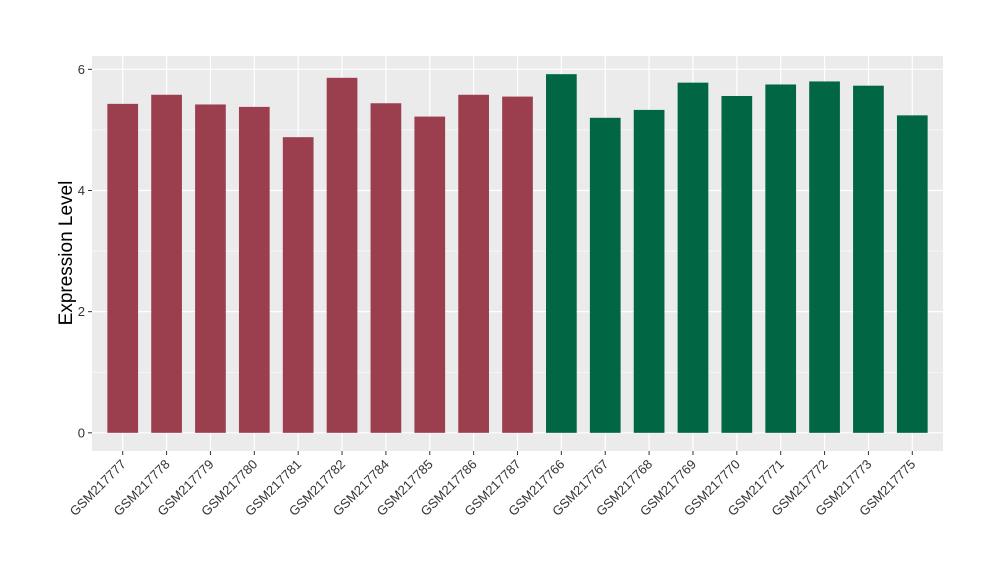 This screenshot has width=1000, height=580. Describe the element at coordinates (912, 274) in the screenshot. I see `bar-GSM217775` at that location.